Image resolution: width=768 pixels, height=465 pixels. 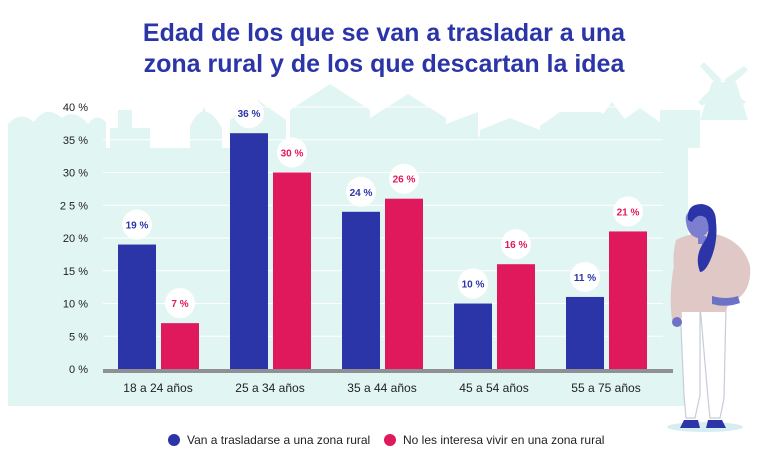 I want to click on data-label: 7 %, so click(x=179, y=304).